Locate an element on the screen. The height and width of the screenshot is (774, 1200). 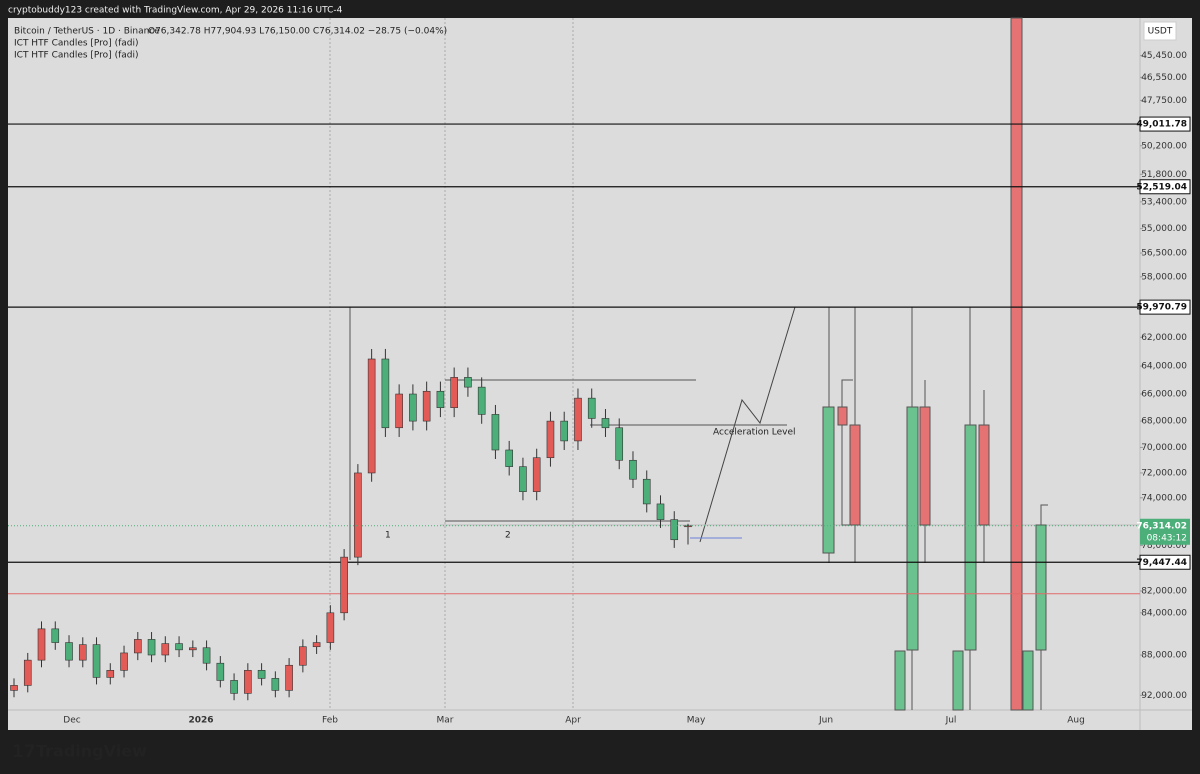
y-tick-label: 46,550.00 is located at coordinates (1164, 78).